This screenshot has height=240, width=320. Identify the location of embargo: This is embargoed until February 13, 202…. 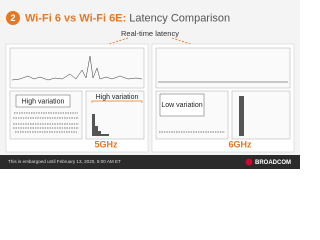
(64, 161).